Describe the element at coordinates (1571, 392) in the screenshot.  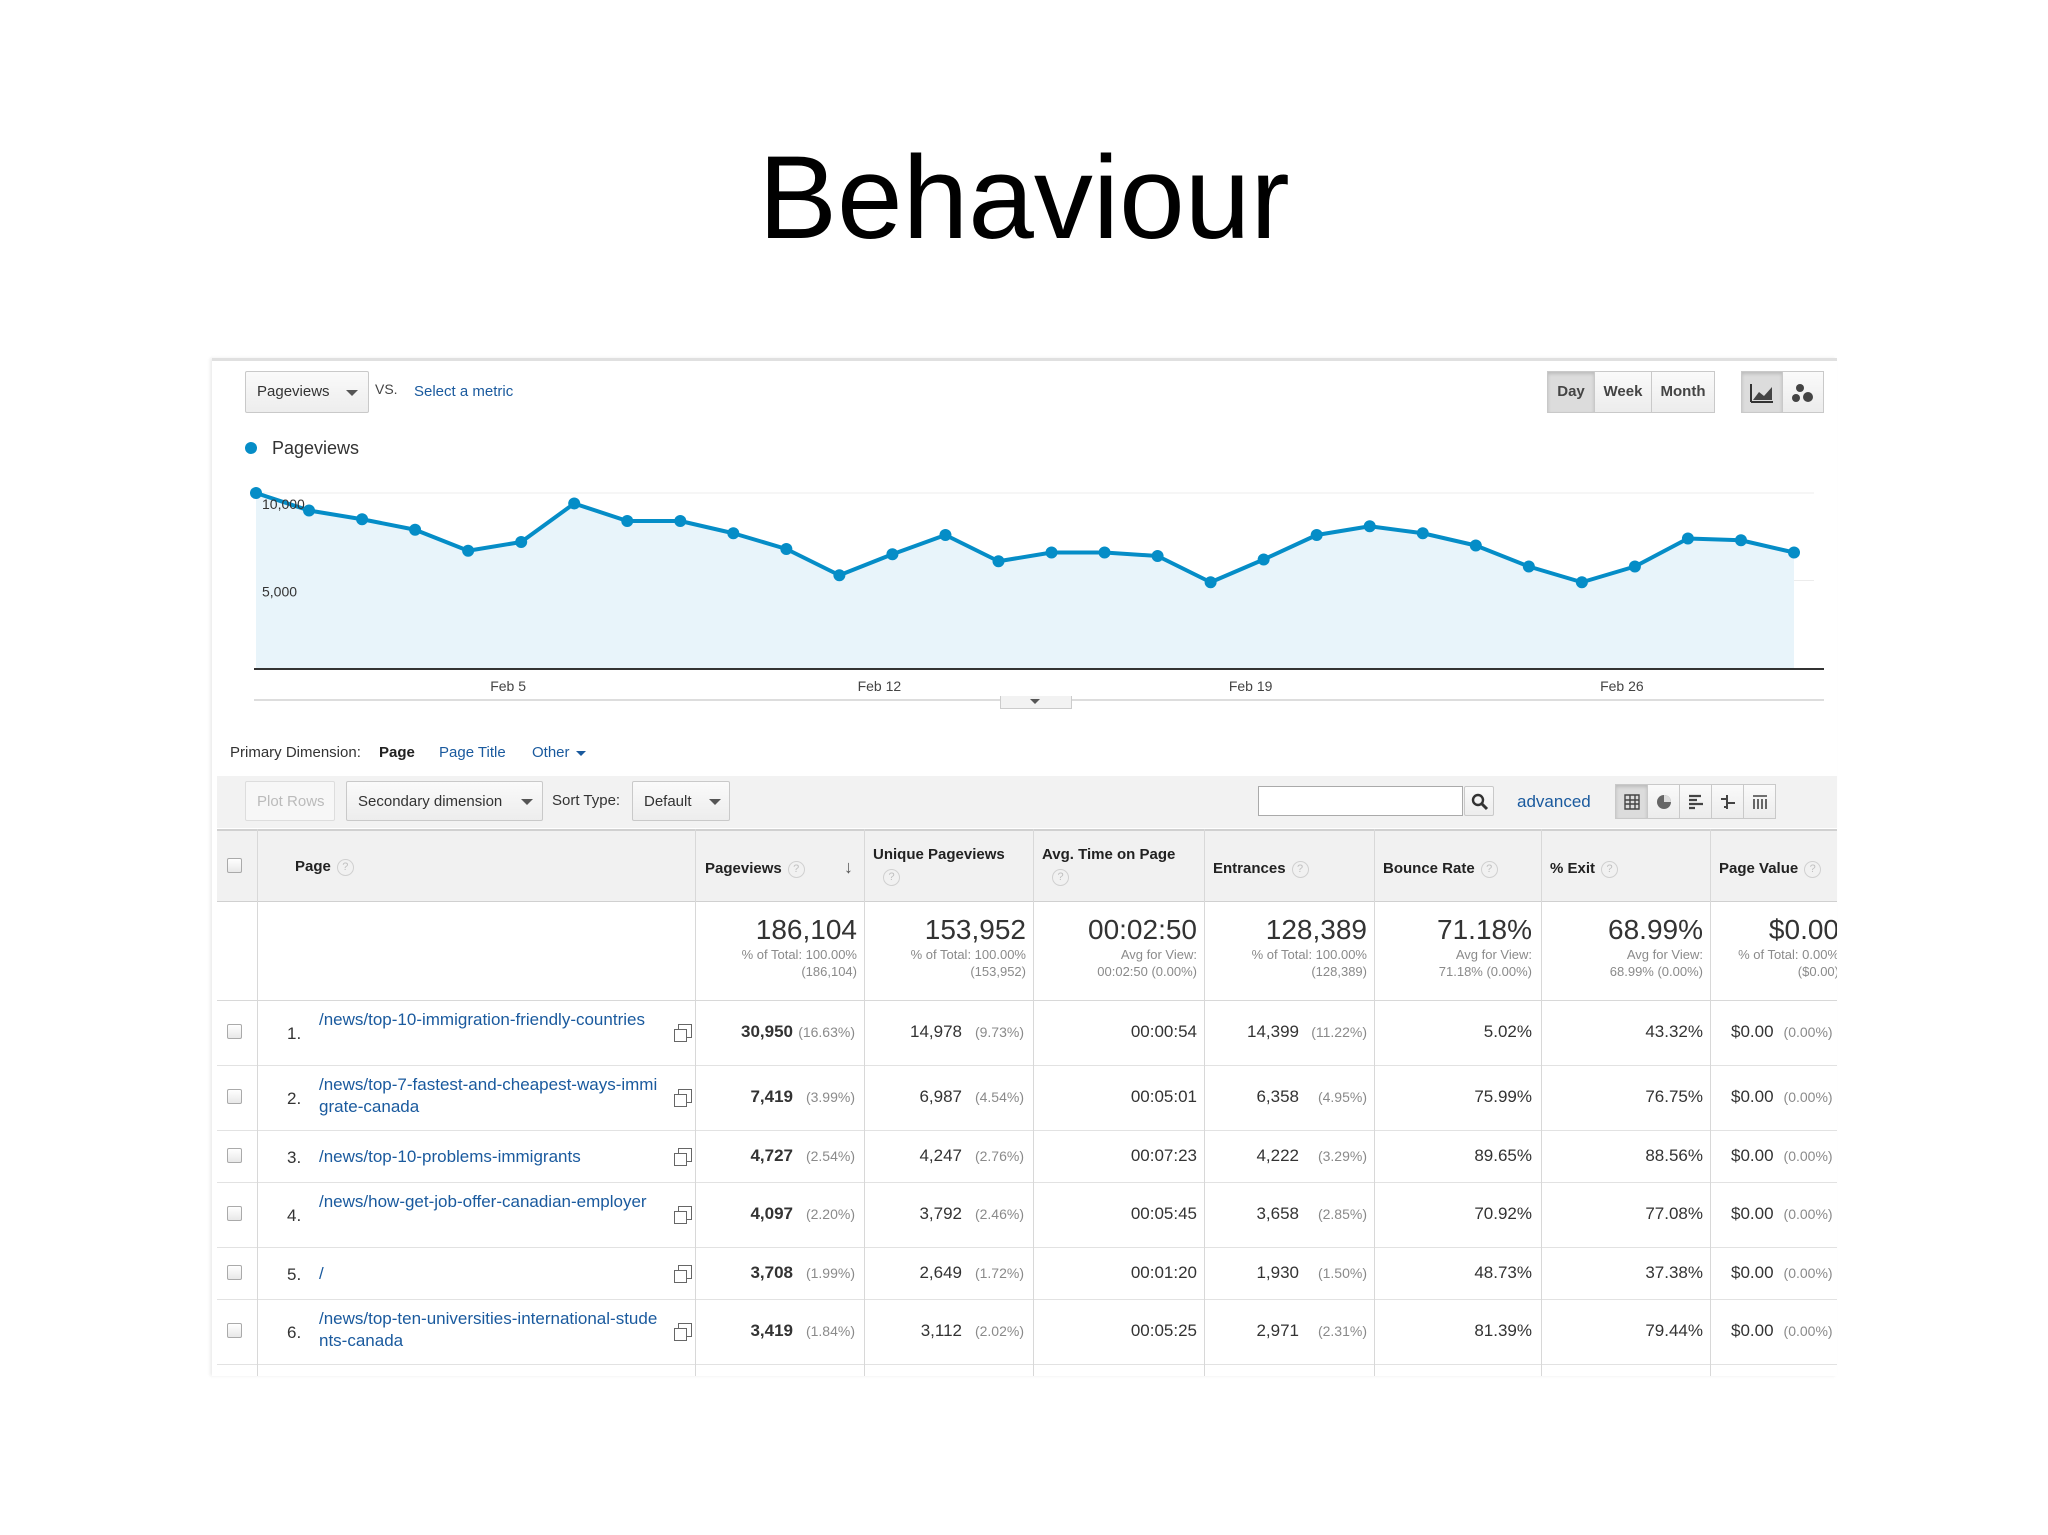
I see `range-day-button: Day` at that location.